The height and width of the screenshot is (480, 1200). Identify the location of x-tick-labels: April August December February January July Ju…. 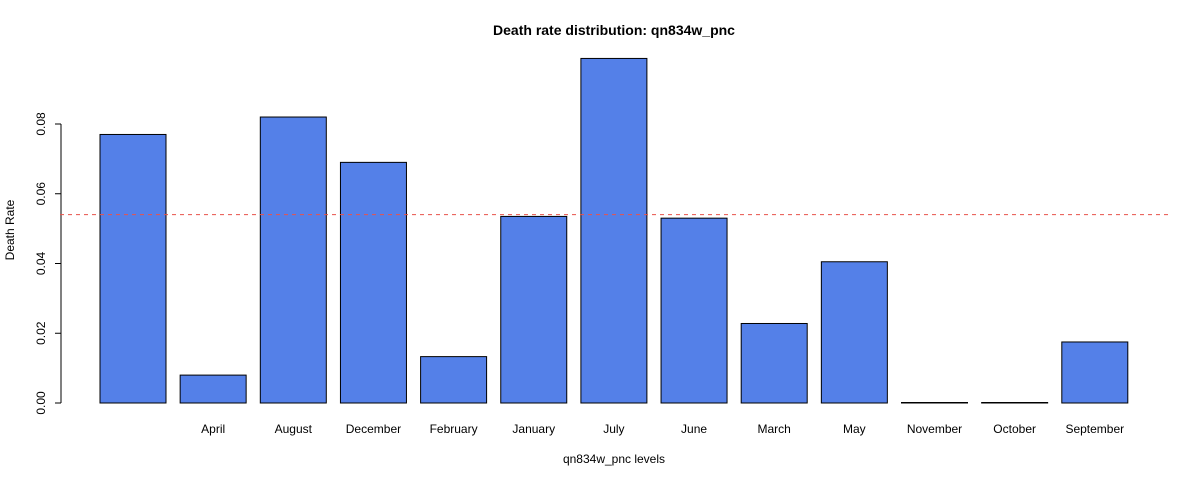
(662, 429).